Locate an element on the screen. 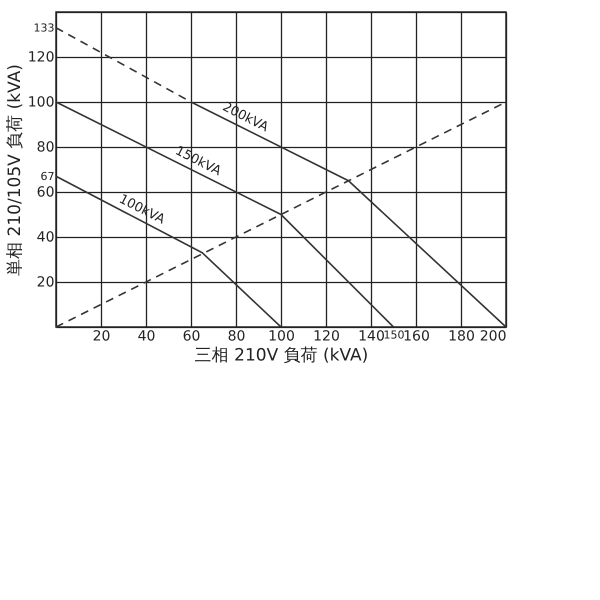 The width and height of the screenshot is (600, 600). x-tick-label: 160 is located at coordinates (416, 336).